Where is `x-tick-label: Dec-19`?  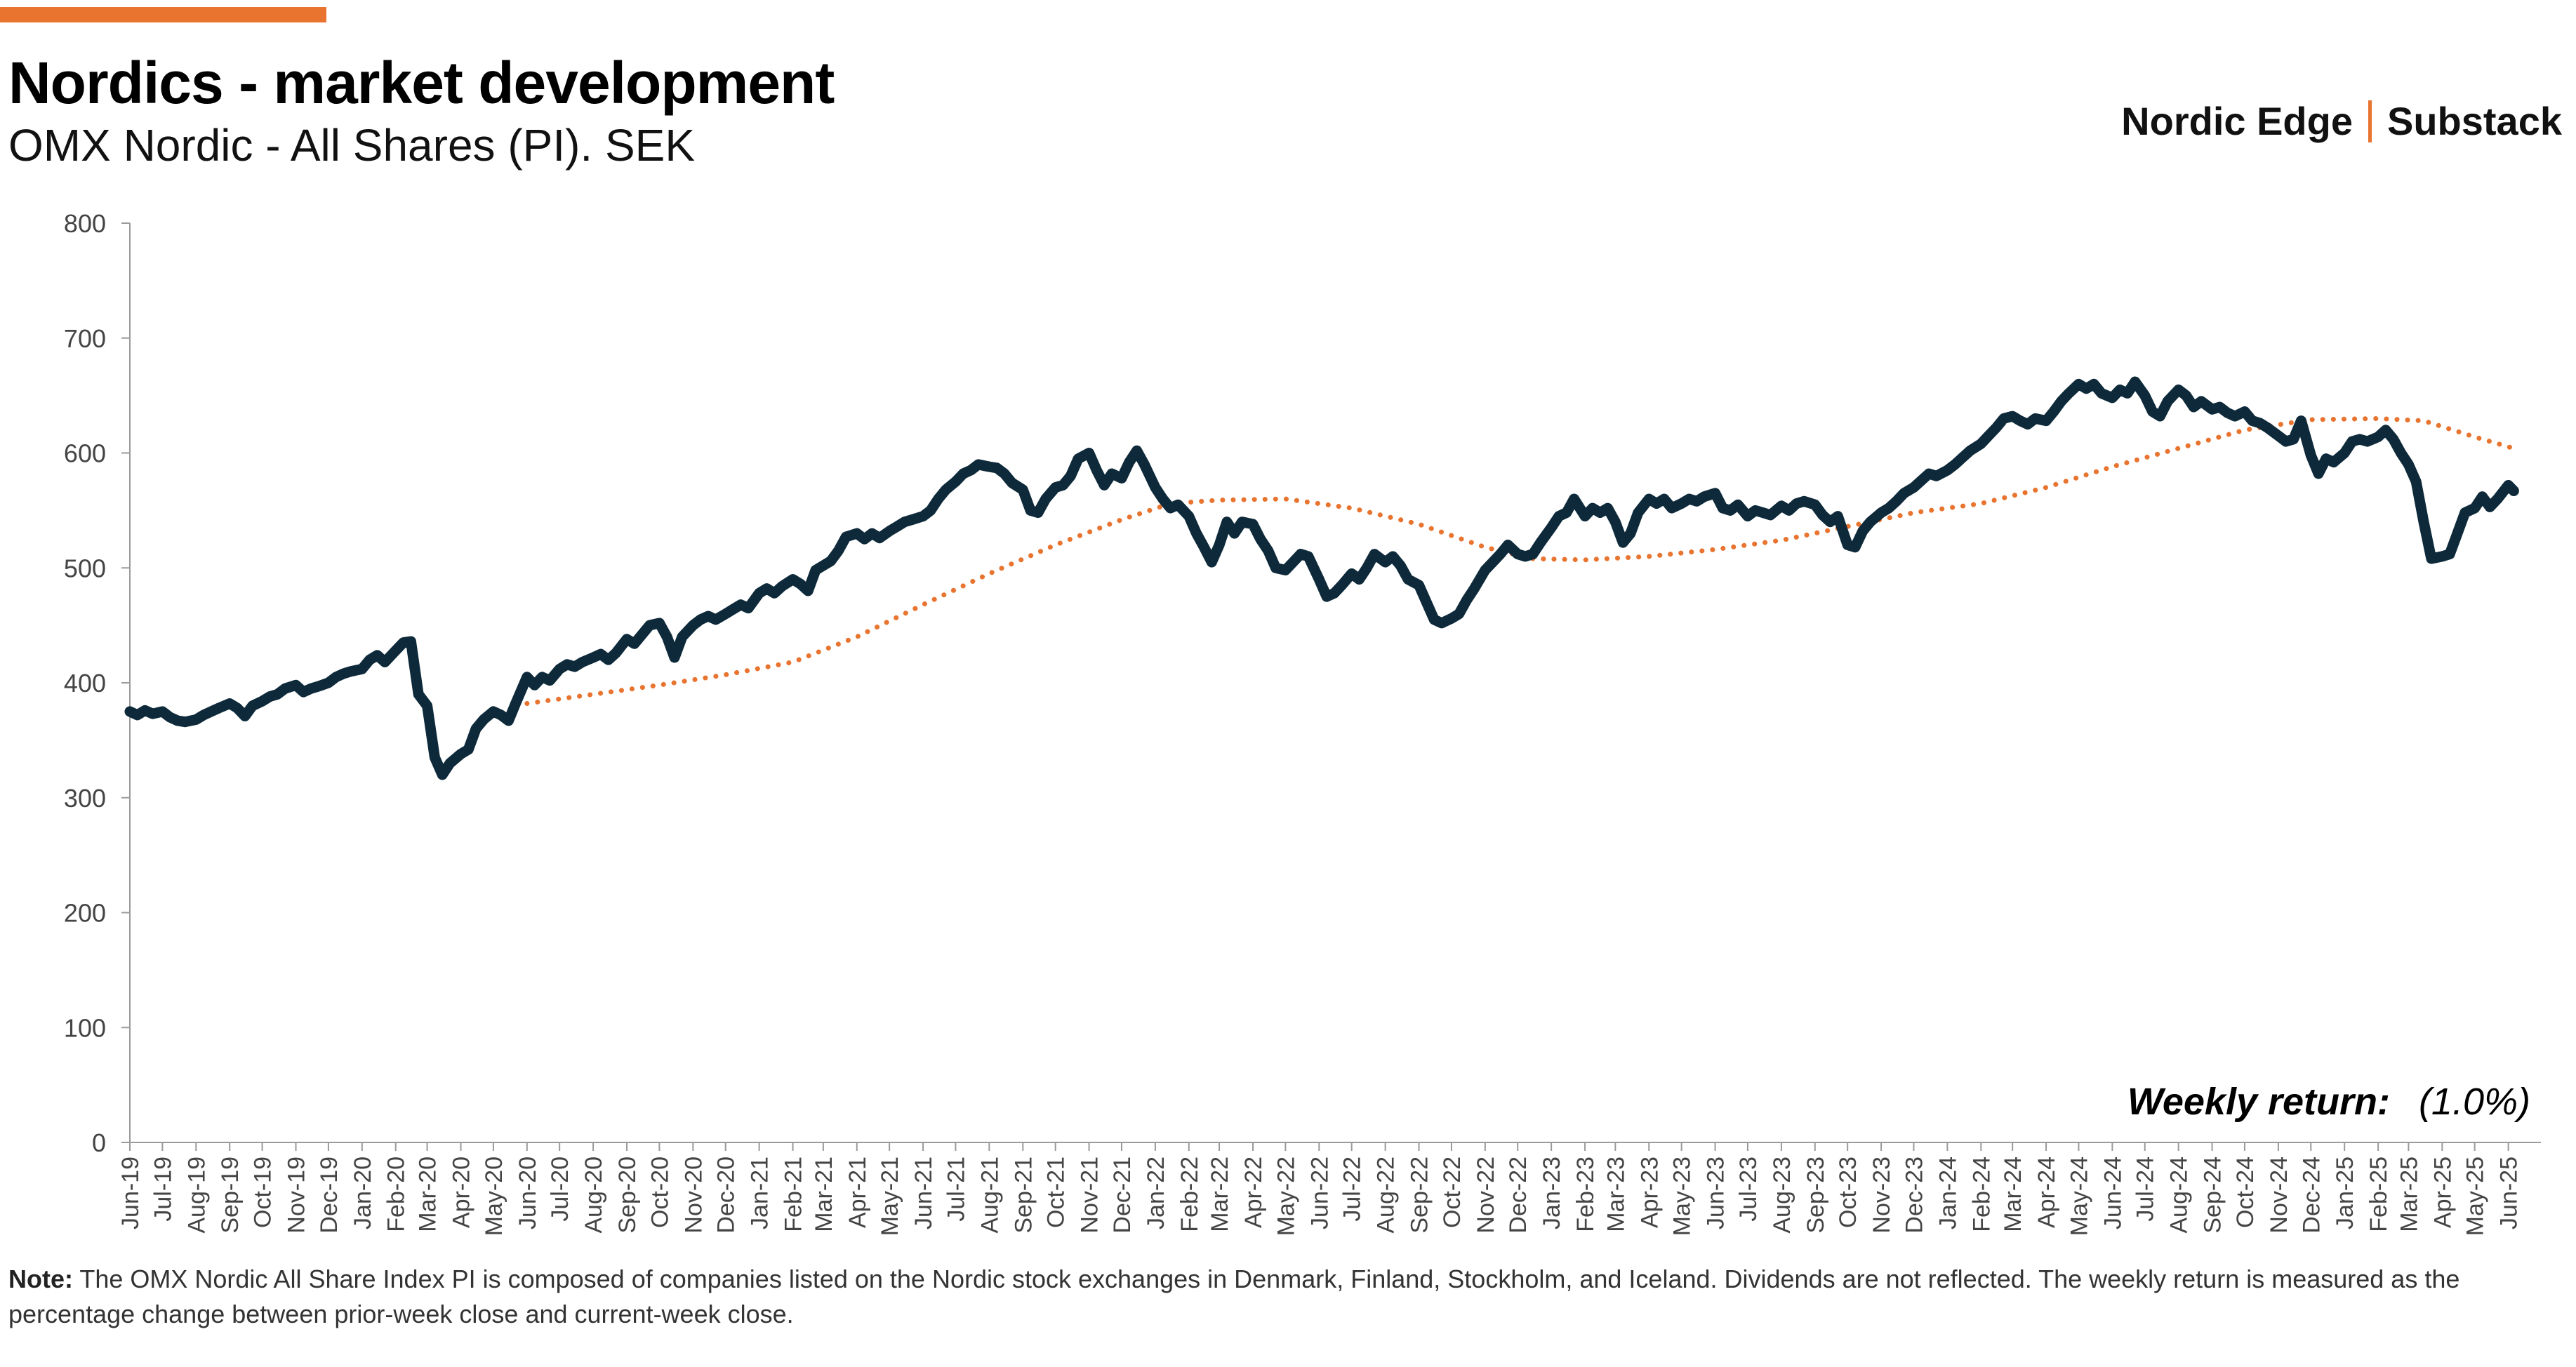
x-tick-label: Dec-19 is located at coordinates (330, 1195).